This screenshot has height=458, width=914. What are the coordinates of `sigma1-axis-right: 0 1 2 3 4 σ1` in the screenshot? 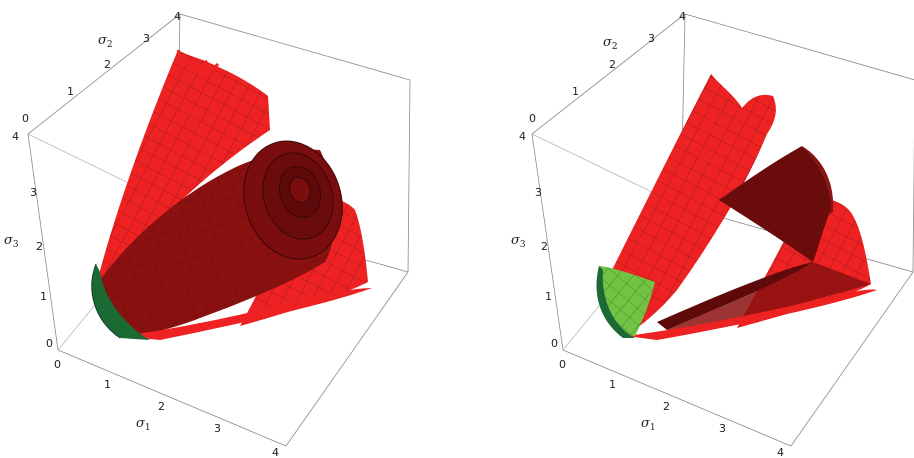 It's located at (671, 408).